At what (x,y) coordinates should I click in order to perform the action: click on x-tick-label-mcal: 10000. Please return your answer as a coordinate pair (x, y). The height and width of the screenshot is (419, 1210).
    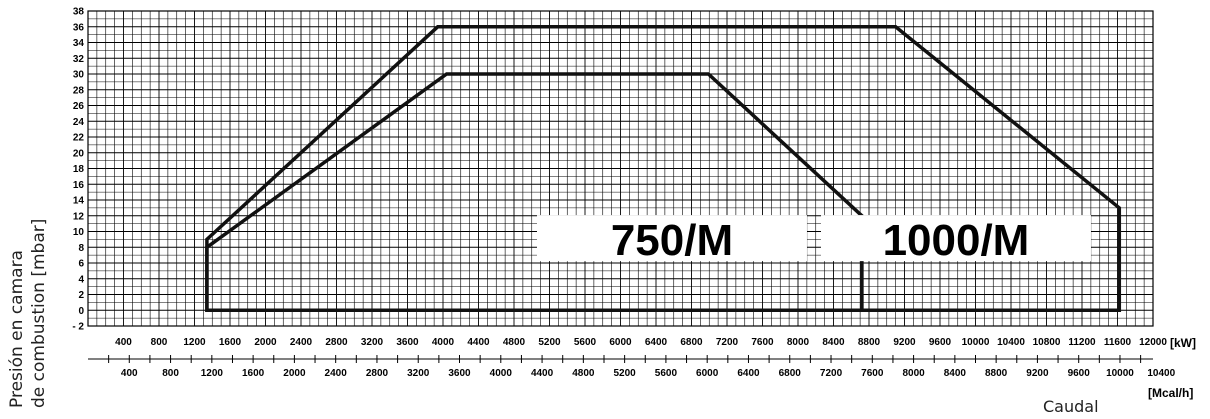
    Looking at the image, I should click on (1120, 373).